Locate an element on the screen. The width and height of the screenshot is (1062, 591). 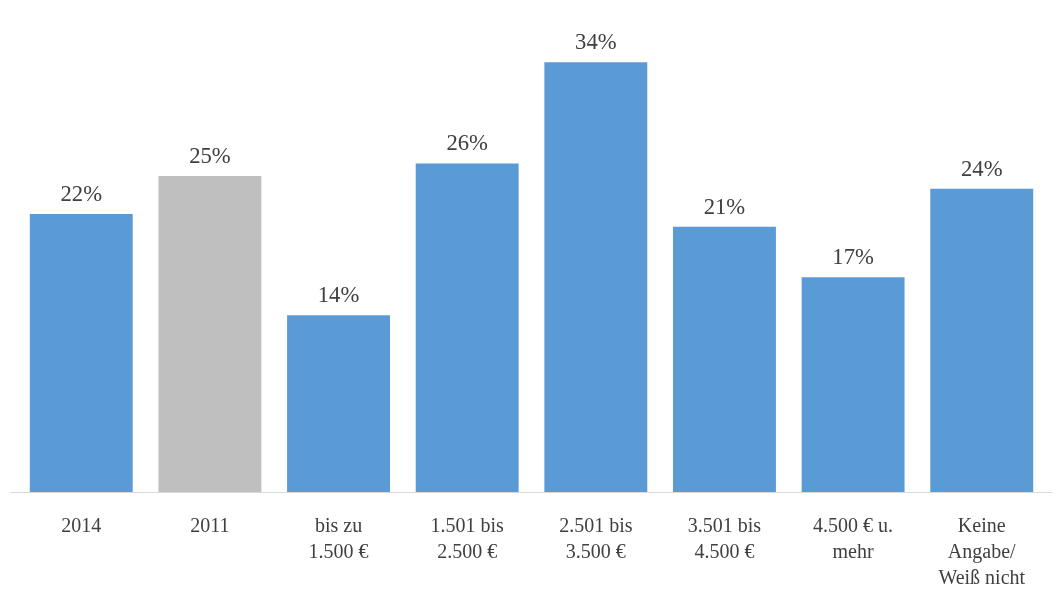
x-tick-label: Keine Angabe/ Weiß nicht is located at coordinates (982, 551).